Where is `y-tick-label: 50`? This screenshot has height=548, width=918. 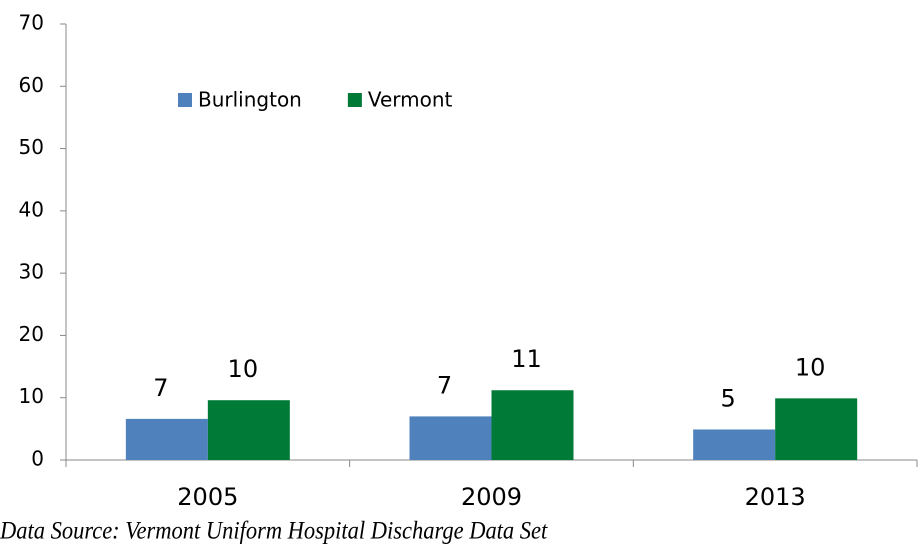
y-tick-label: 50 is located at coordinates (31, 147).